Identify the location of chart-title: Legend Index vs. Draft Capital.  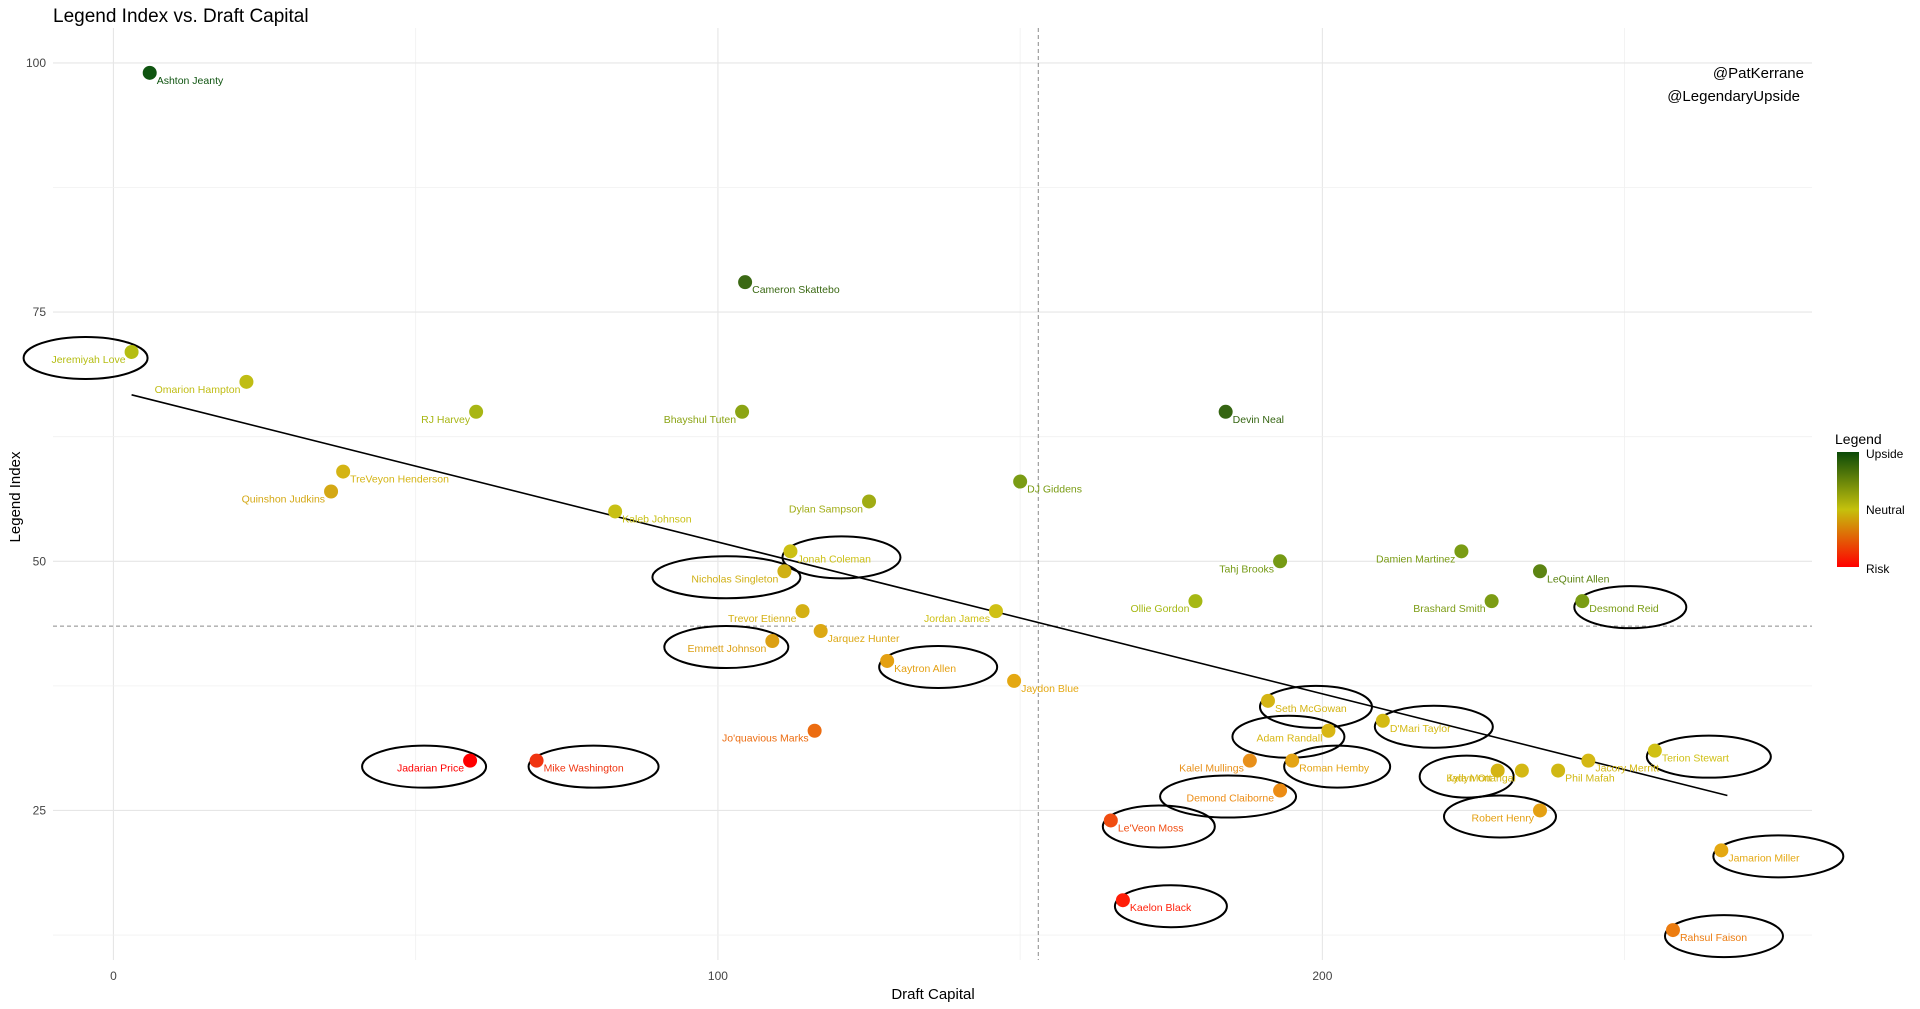
(181, 16).